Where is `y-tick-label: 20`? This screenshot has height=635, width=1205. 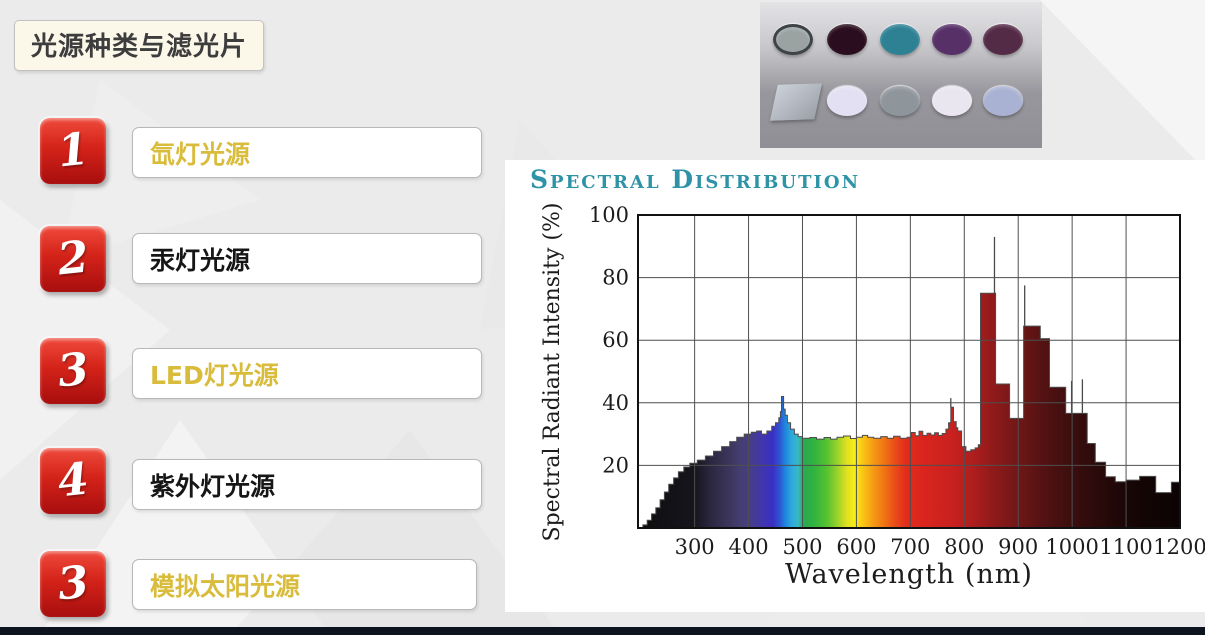 y-tick-label: 20 is located at coordinates (615, 465).